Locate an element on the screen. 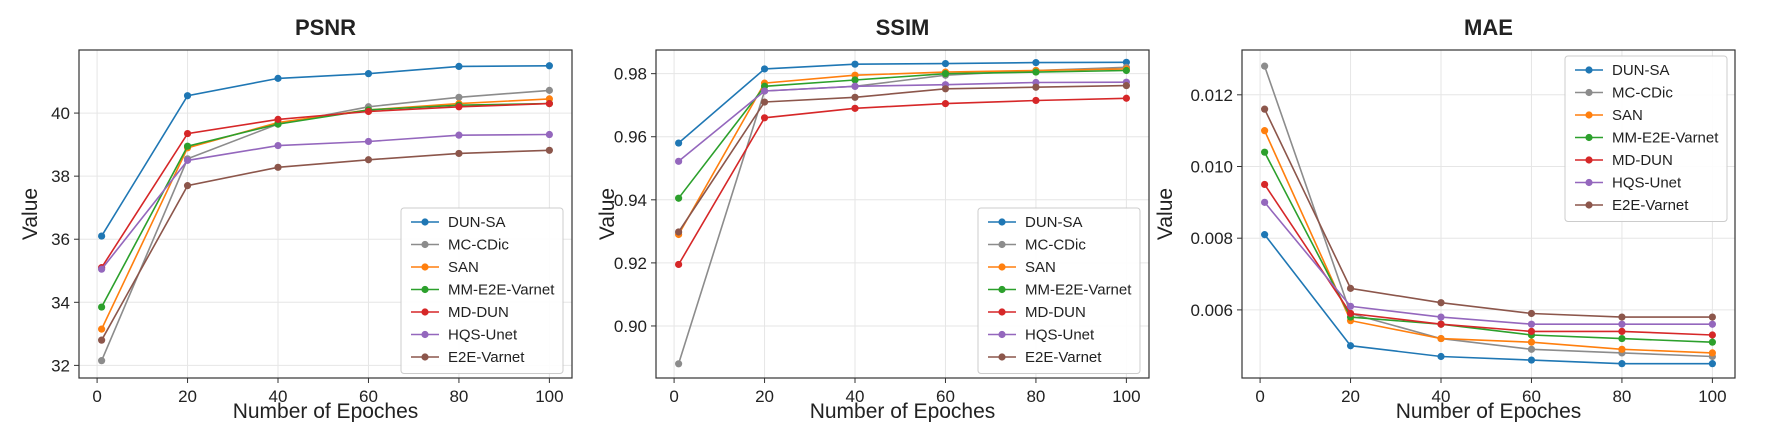 The width and height of the screenshot is (1788, 422). chart-title: PSNR is located at coordinates (325, 27).